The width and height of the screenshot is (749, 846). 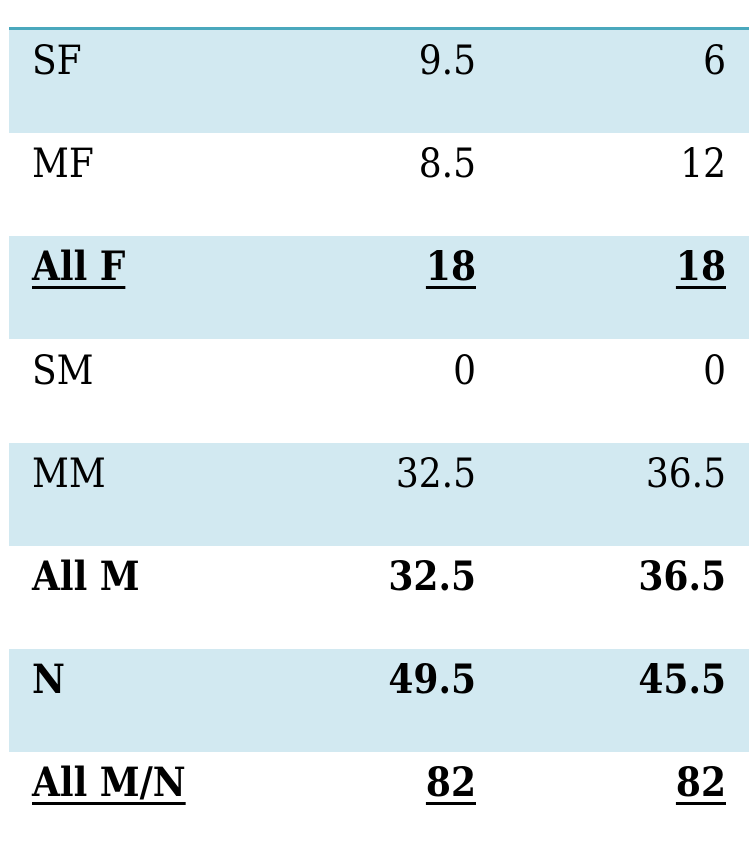 I want to click on row-label: SF, so click(x=57, y=61).